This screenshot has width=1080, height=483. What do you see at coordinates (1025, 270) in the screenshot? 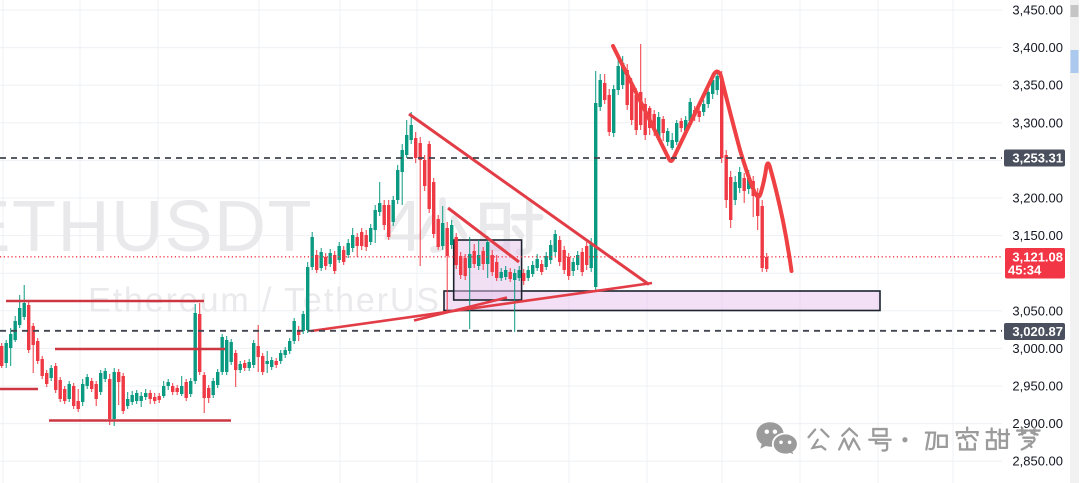
I see `svg-text: 45:34` at bounding box center [1025, 270].